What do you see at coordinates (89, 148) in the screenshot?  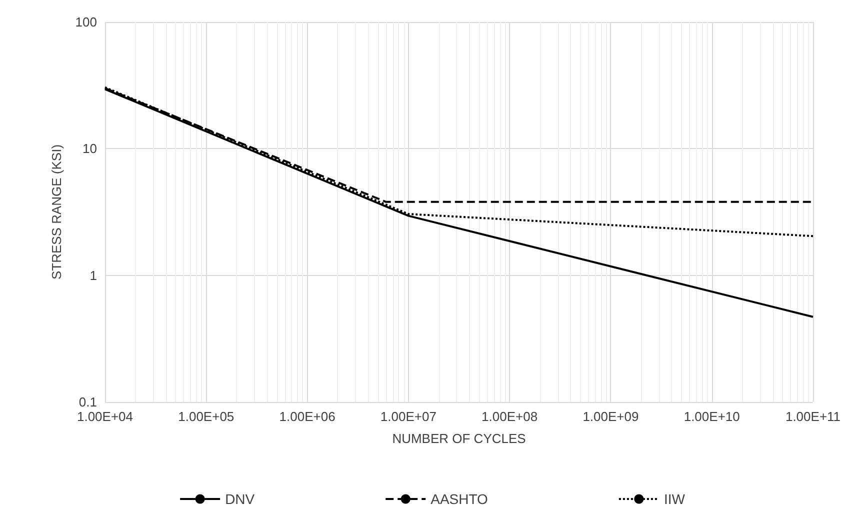 I see `y-tick-label: 10` at bounding box center [89, 148].